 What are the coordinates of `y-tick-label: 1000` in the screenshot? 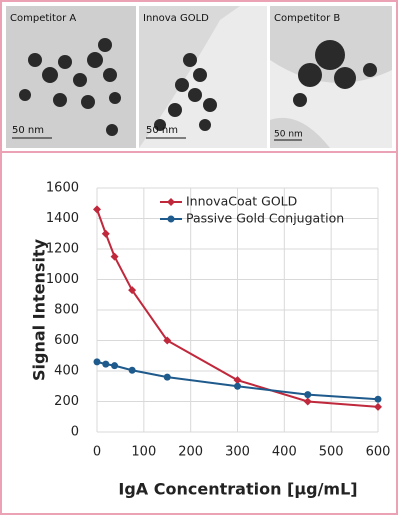 It's located at (62, 279).